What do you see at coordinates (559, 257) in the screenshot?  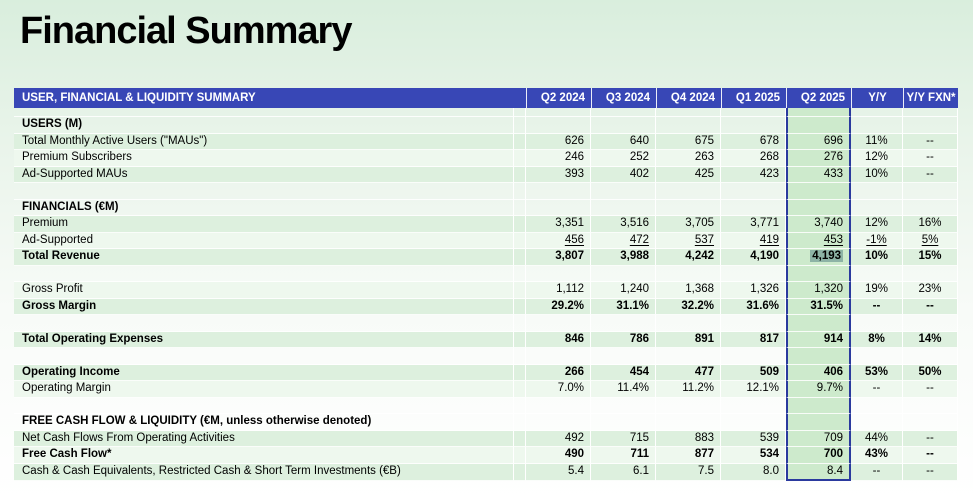 I see `cell-q2-2024: 3,807` at bounding box center [559, 257].